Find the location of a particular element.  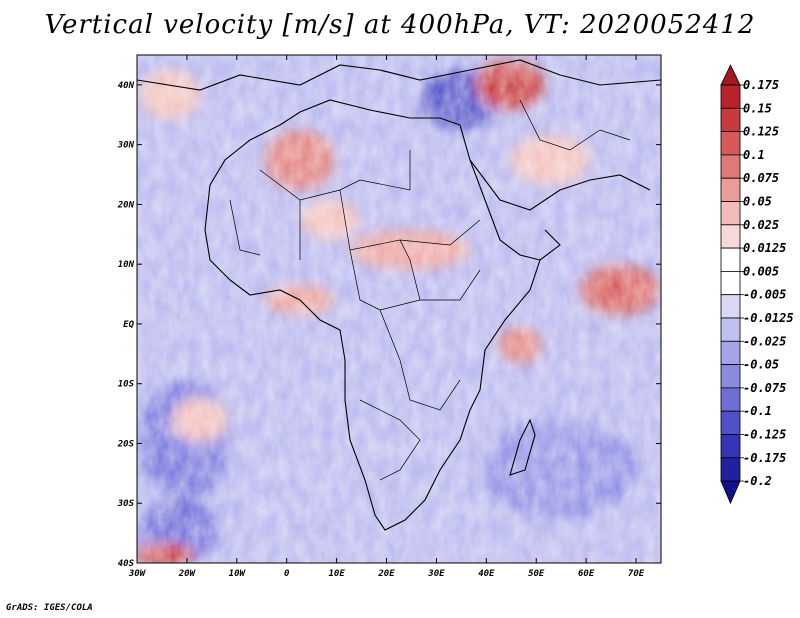

colorbar-label: -0.125 is located at coordinates (764, 435).